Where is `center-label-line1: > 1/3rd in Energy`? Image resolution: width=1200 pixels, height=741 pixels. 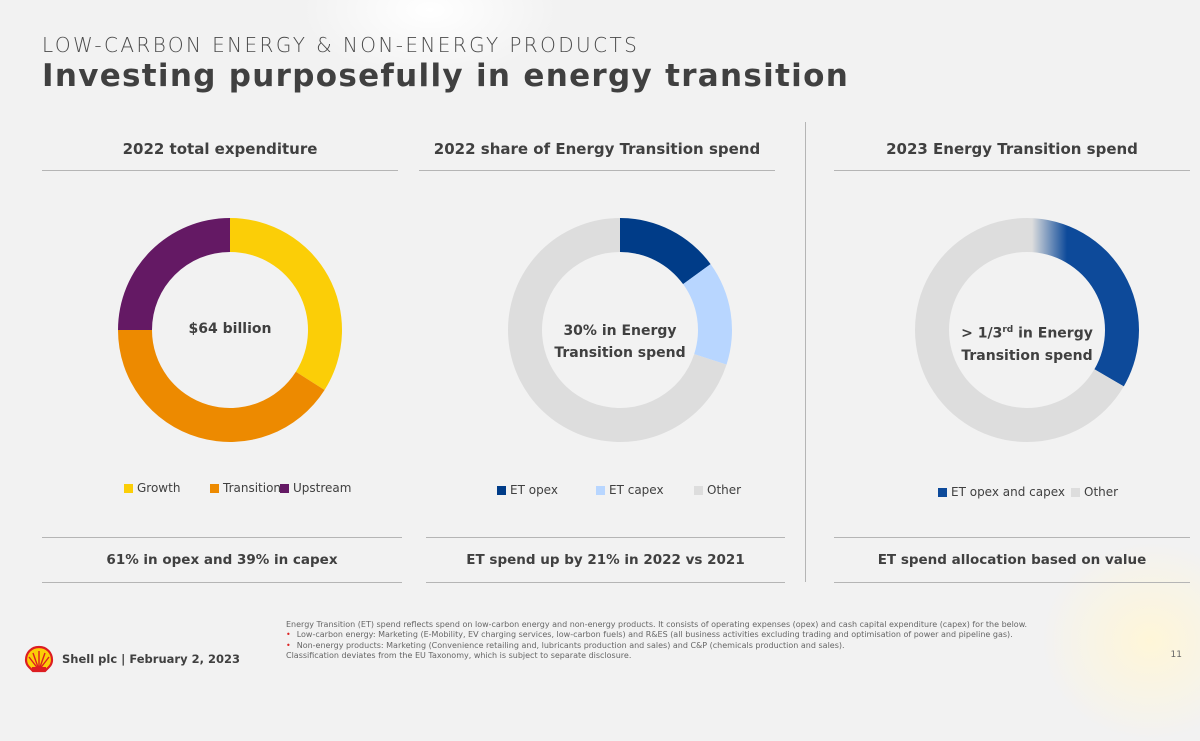
center-label-line1: > 1/3rd in Energy is located at coordinates (1027, 332).